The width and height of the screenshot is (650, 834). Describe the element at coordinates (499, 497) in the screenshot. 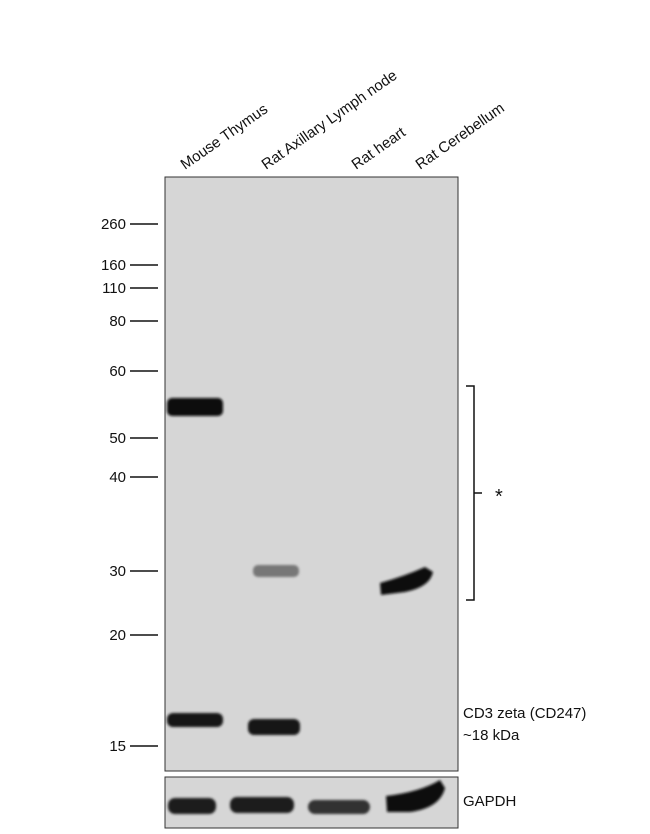

I see `asterisk: *` at that location.